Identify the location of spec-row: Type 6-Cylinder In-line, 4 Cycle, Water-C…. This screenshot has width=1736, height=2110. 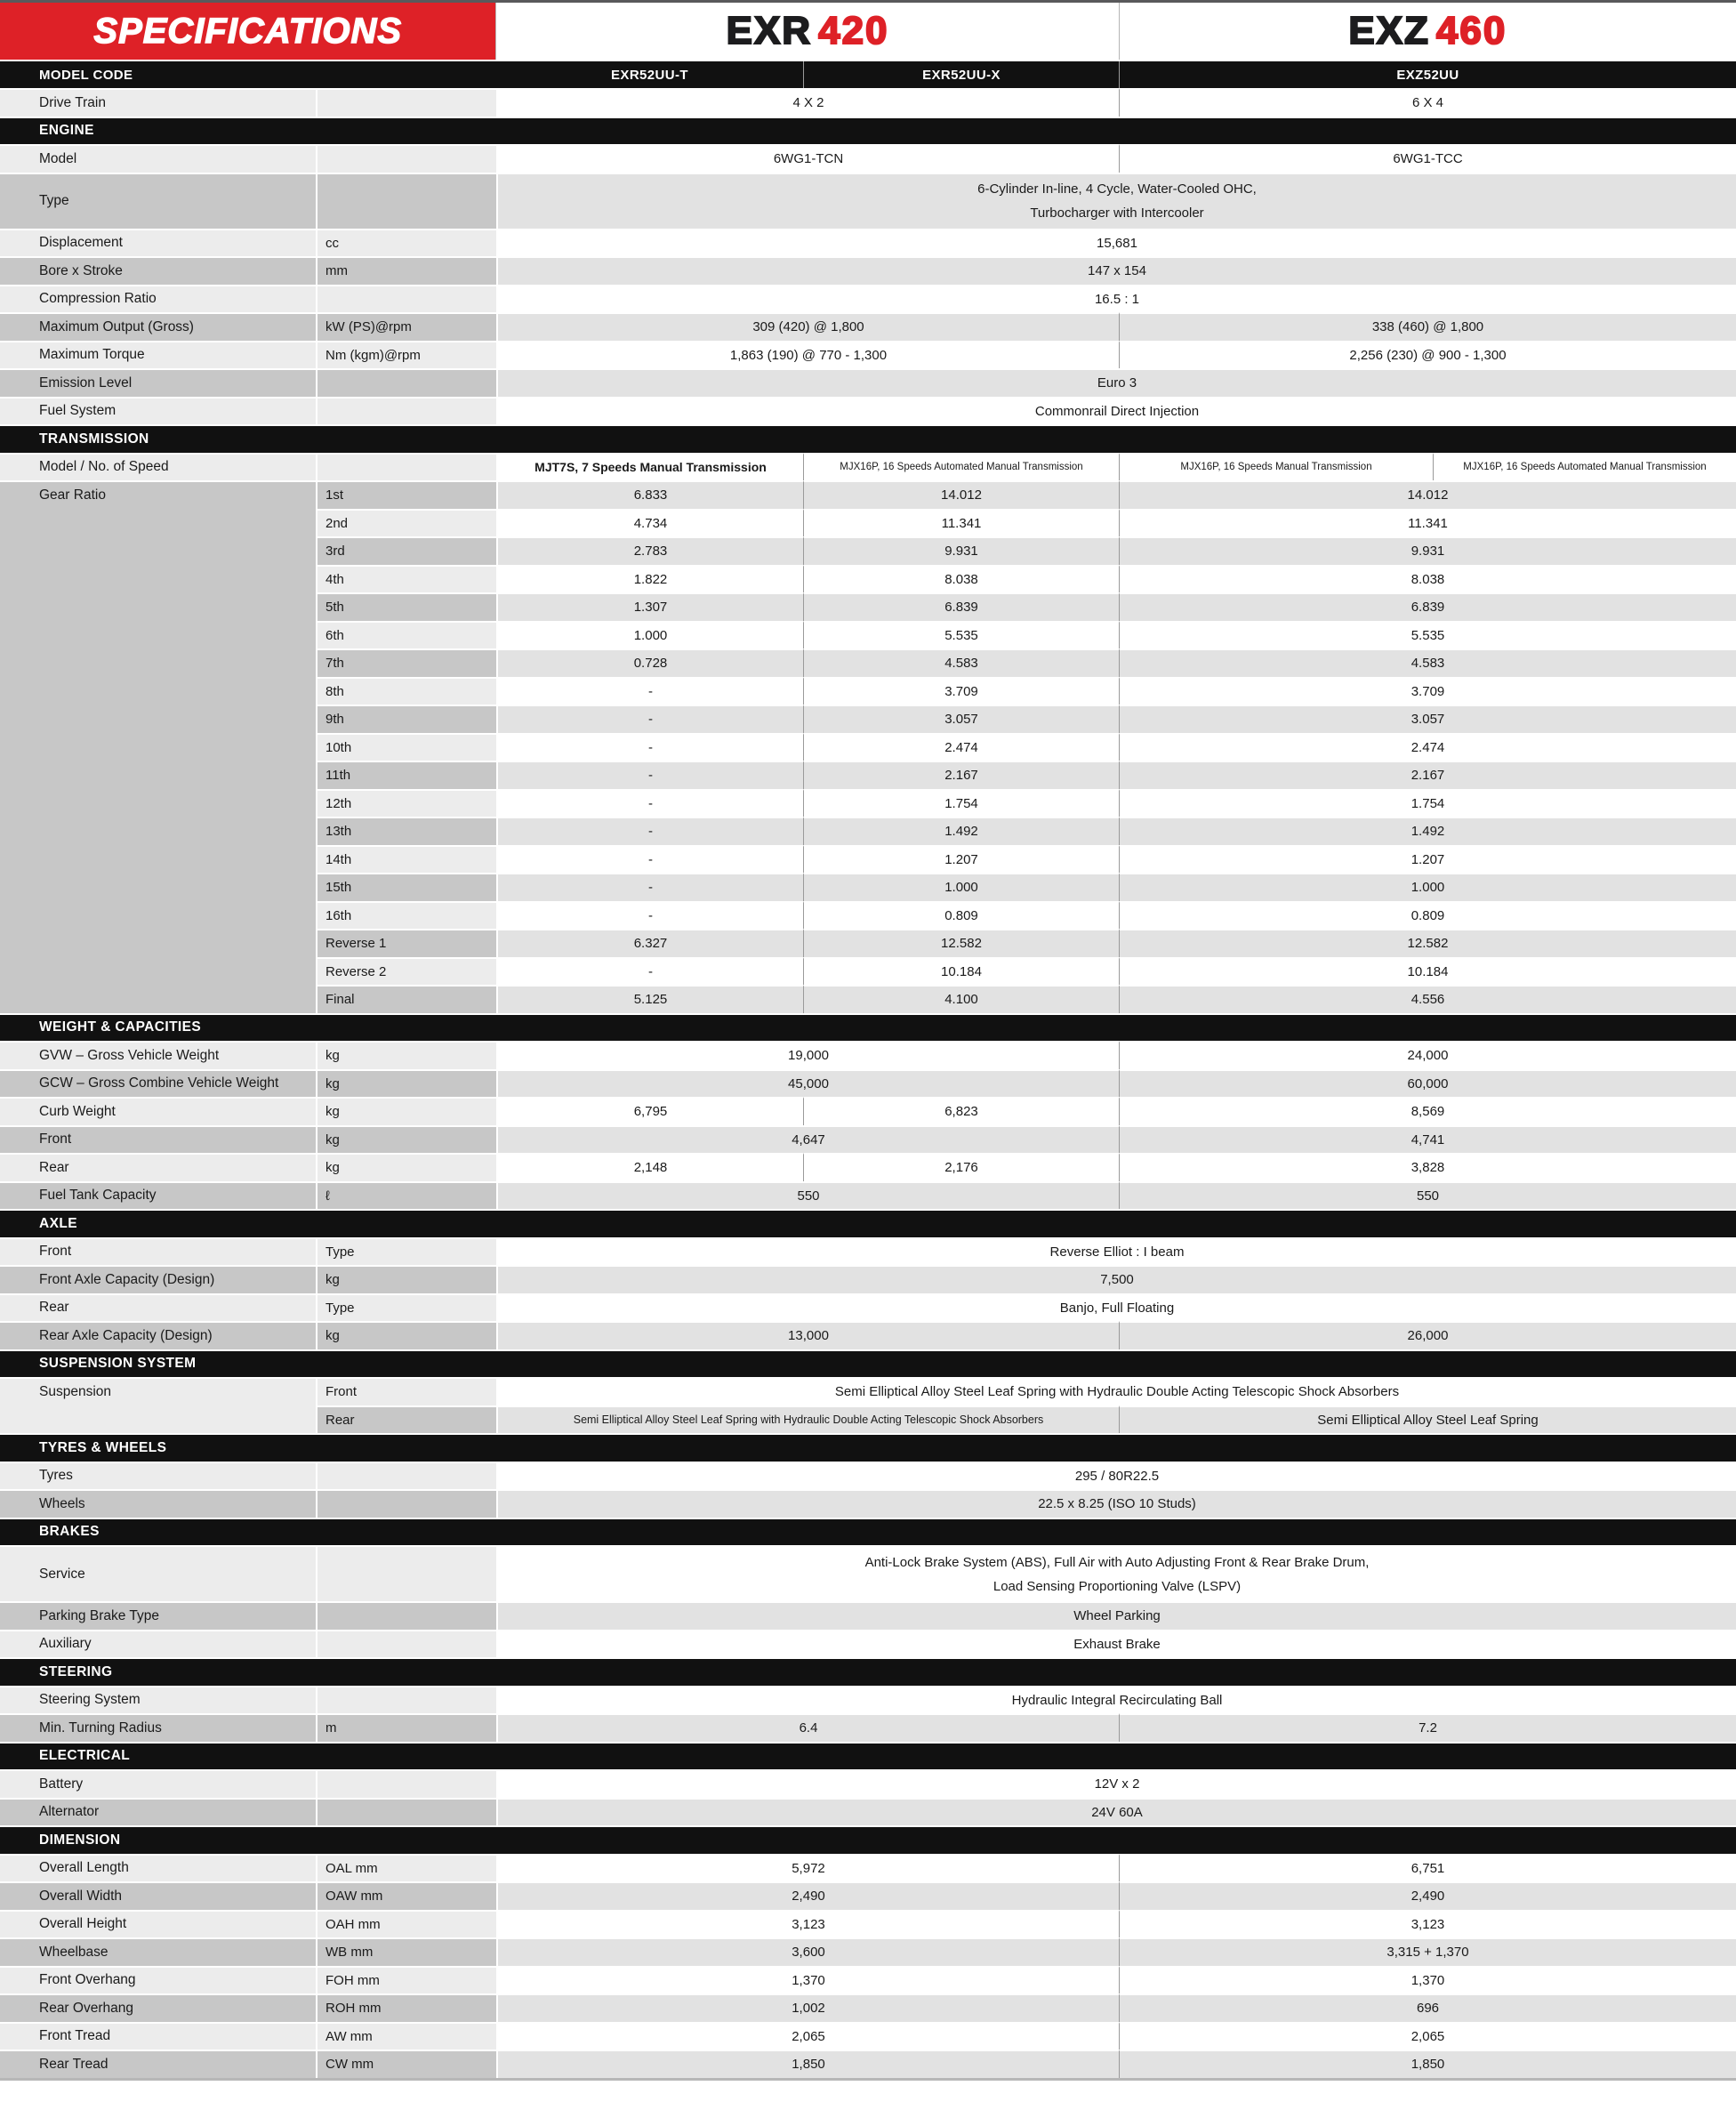
(868, 201).